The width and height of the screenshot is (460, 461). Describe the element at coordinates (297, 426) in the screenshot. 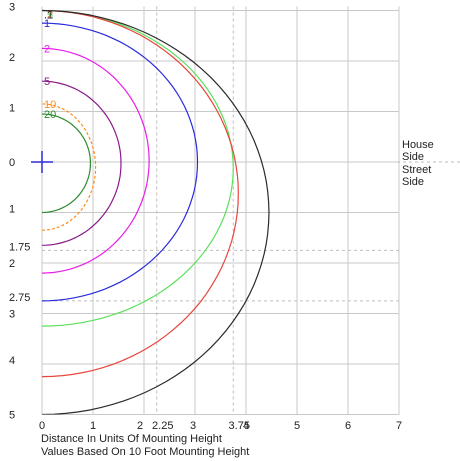

I see `x-tick-label: 5` at that location.